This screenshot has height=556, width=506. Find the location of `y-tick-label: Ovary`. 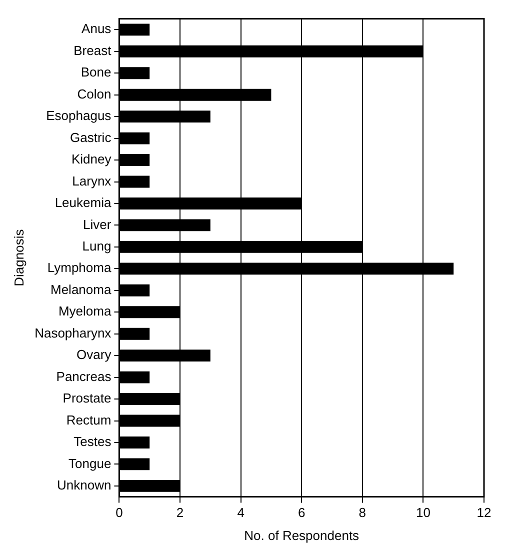

y-tick-label: Ovary is located at coordinates (94, 354).